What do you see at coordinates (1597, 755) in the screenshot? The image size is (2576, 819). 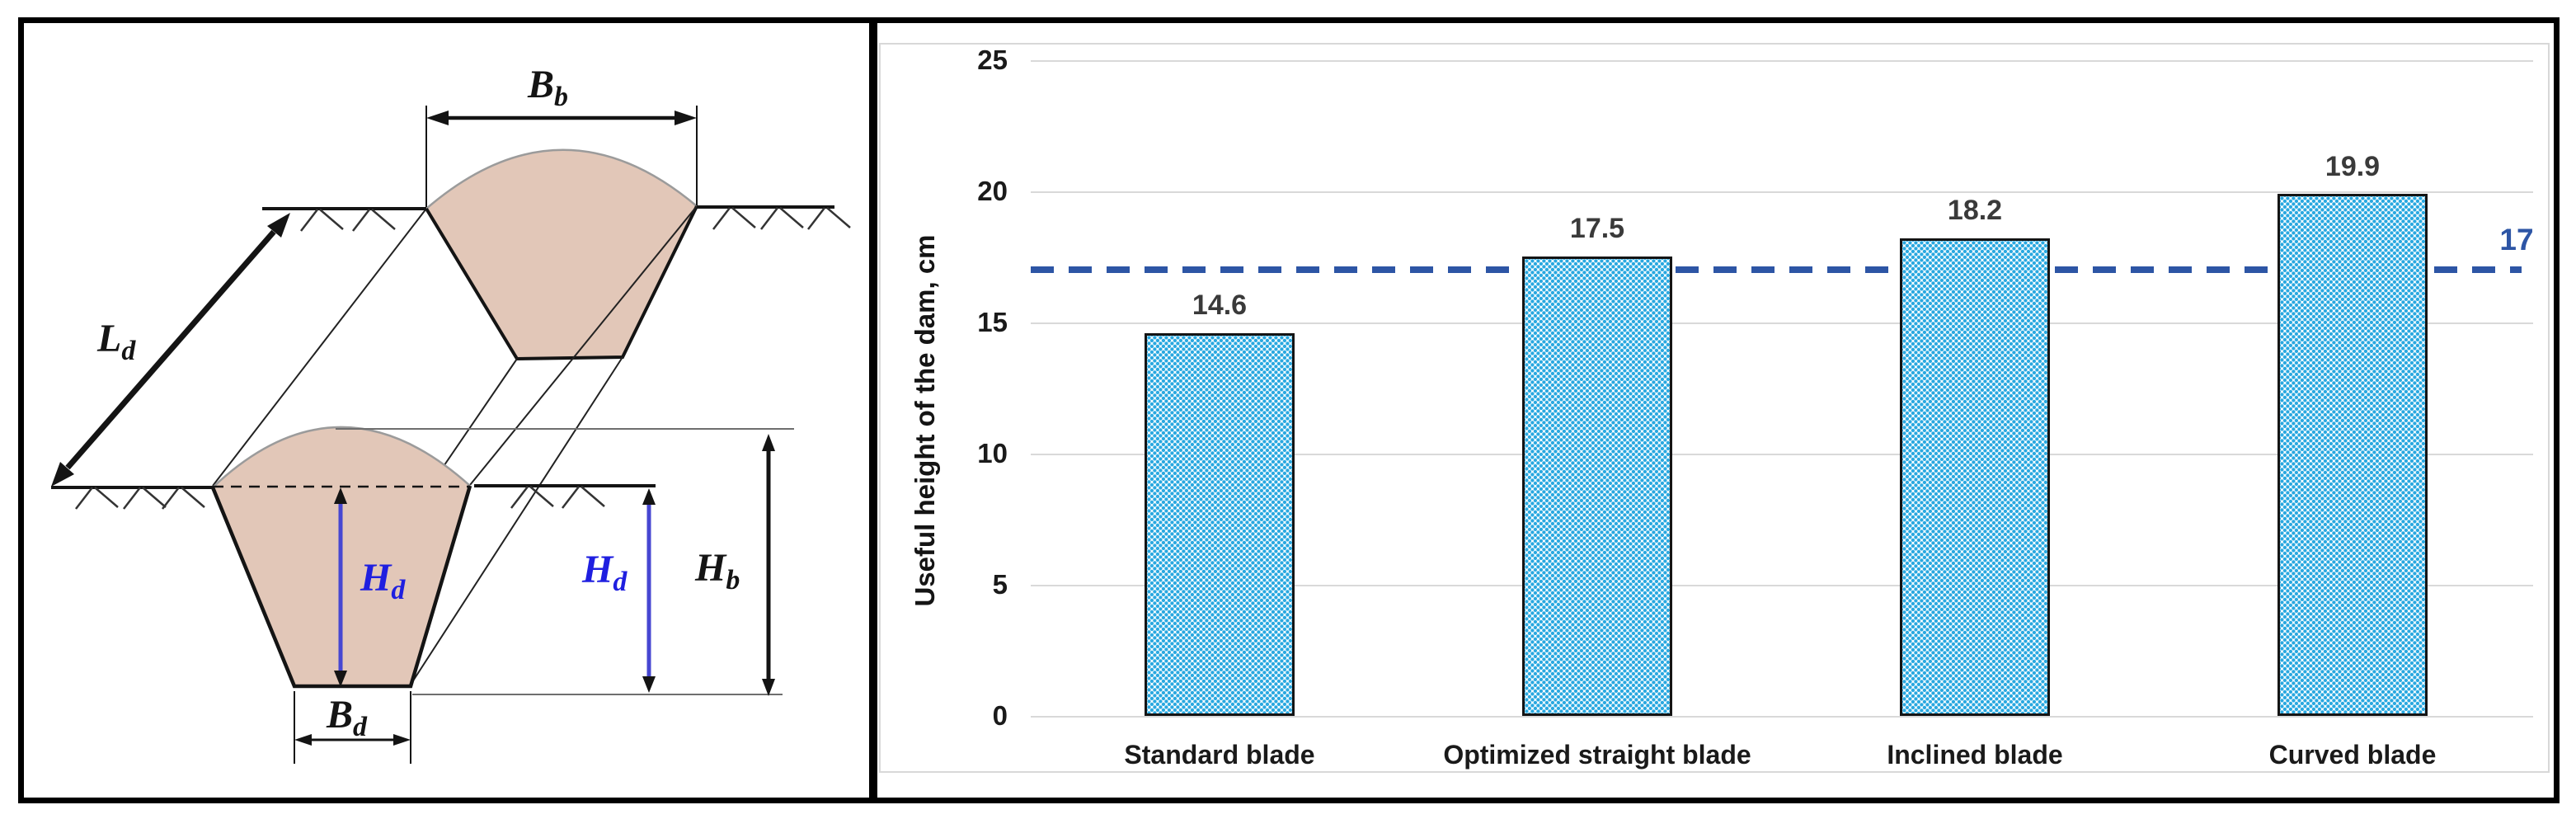 I see `x-label-optimized-straight-blade: Optimized straight blade` at bounding box center [1597, 755].